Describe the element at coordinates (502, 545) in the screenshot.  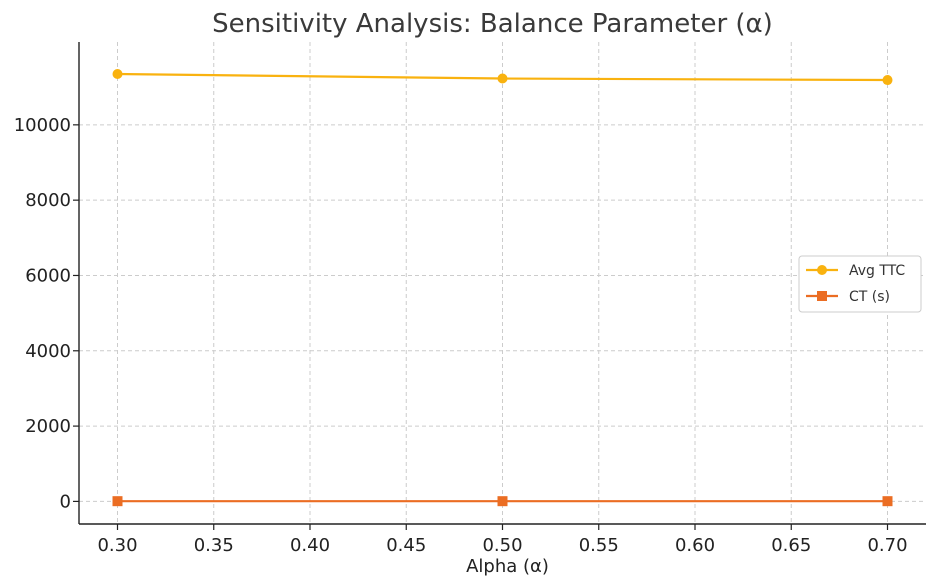
I see `x-tick-label: 0.50` at that location.